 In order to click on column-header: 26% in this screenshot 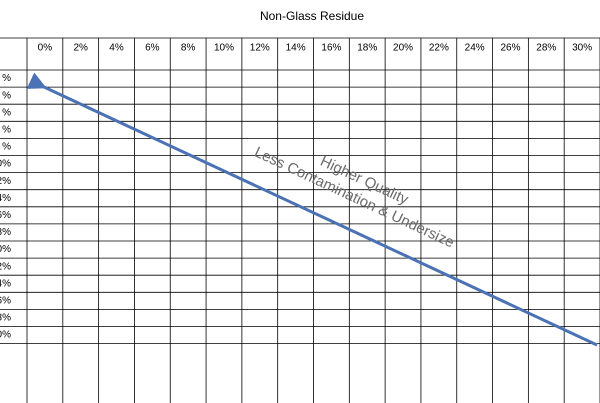, I will do `click(510, 48)`.